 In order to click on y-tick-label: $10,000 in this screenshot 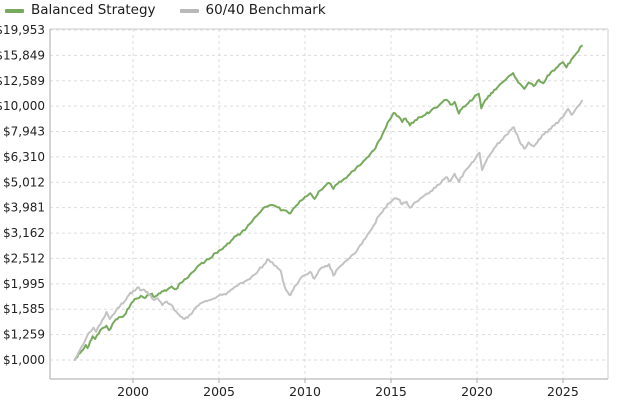, I will do `click(22, 106)`.